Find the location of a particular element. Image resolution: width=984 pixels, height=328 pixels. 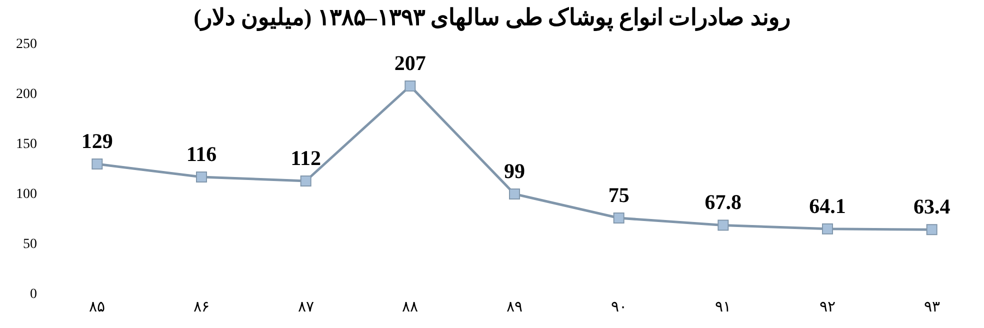

x-tick-label: ۹۳ is located at coordinates (932, 308).